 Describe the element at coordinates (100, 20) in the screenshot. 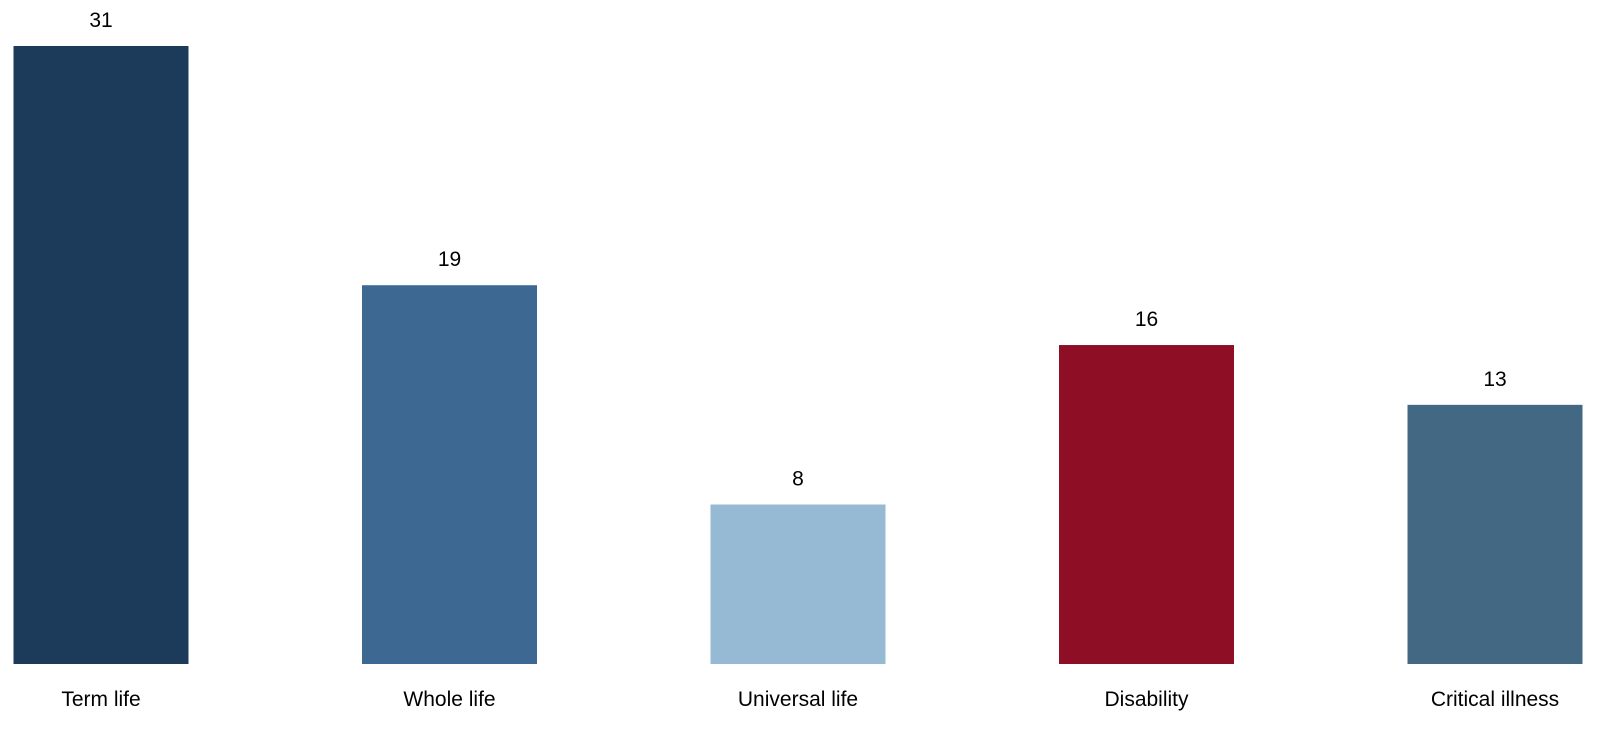

I see `value-label-term-life: 31` at that location.